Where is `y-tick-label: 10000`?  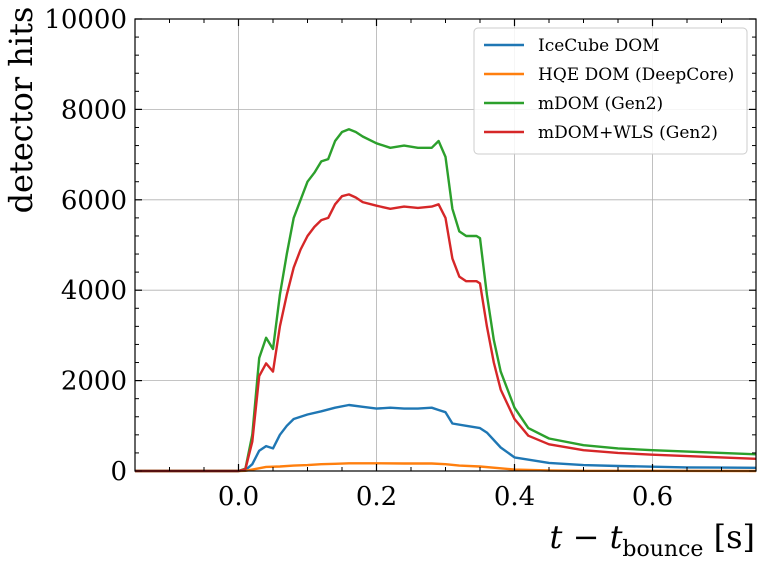
y-tick-label: 10000 is located at coordinates (85, 20).